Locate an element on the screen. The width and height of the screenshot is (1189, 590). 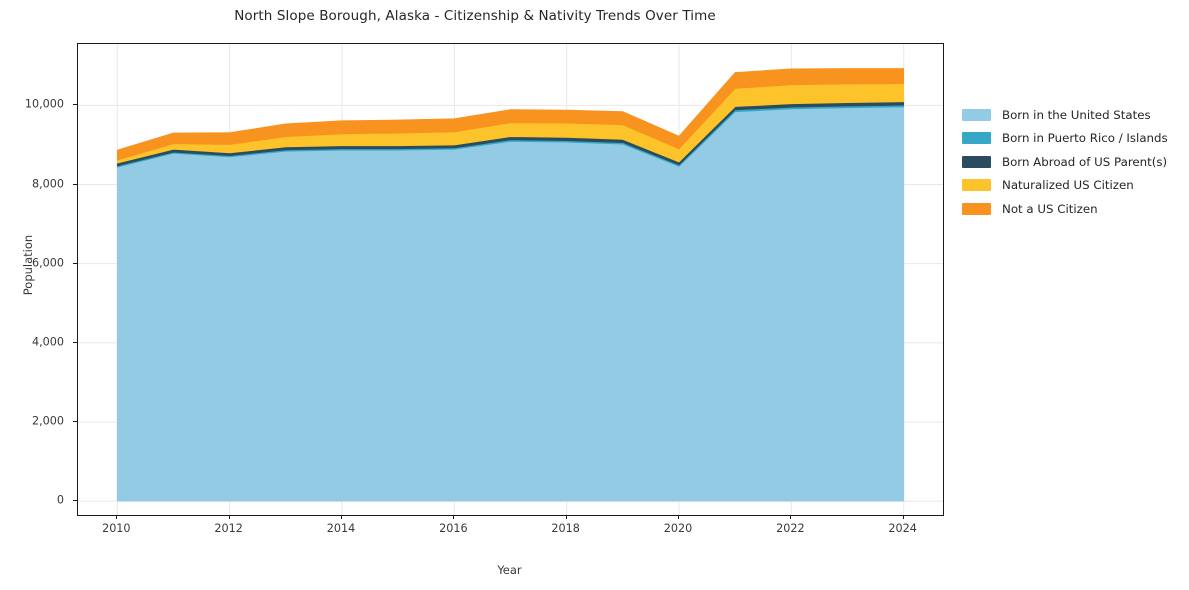
x-axis-tick-label: 2012 is located at coordinates (228, 528).